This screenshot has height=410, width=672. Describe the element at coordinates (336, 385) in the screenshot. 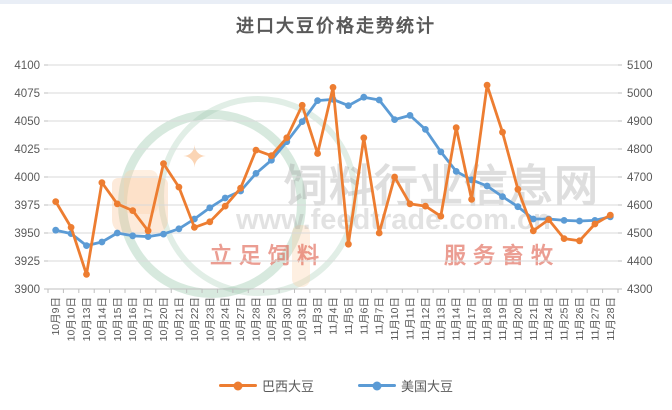

I see `chart-legend: 巴西大豆 美国大豆` at that location.